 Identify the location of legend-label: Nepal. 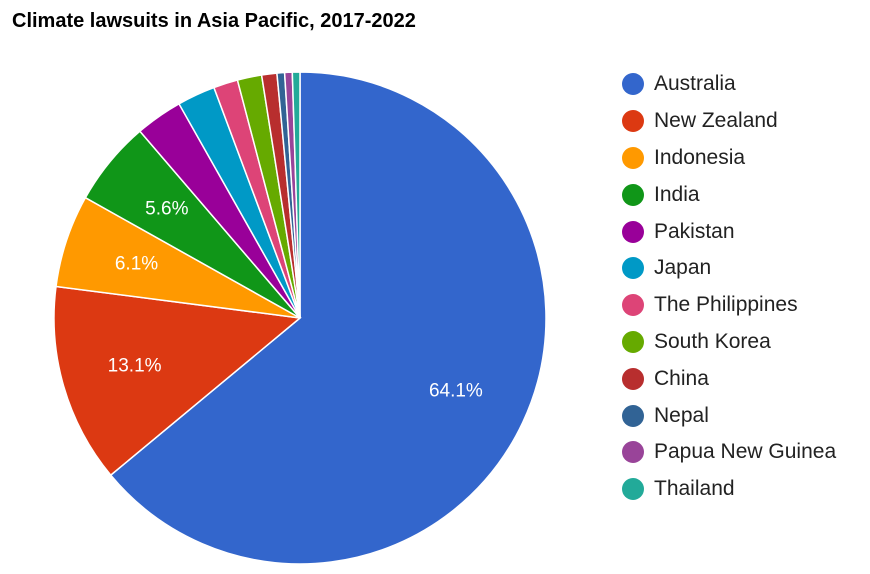
(681, 415).